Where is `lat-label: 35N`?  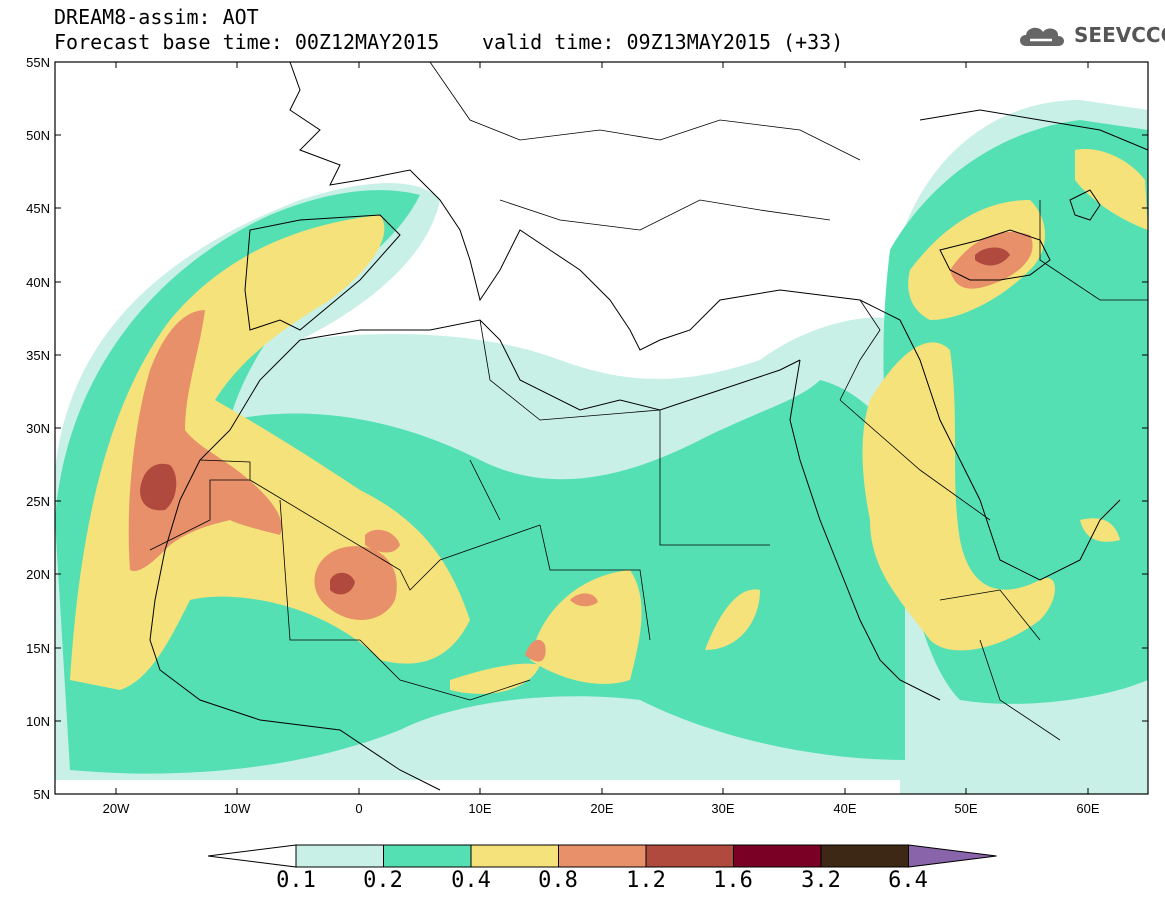 lat-label: 35N is located at coordinates (38, 355).